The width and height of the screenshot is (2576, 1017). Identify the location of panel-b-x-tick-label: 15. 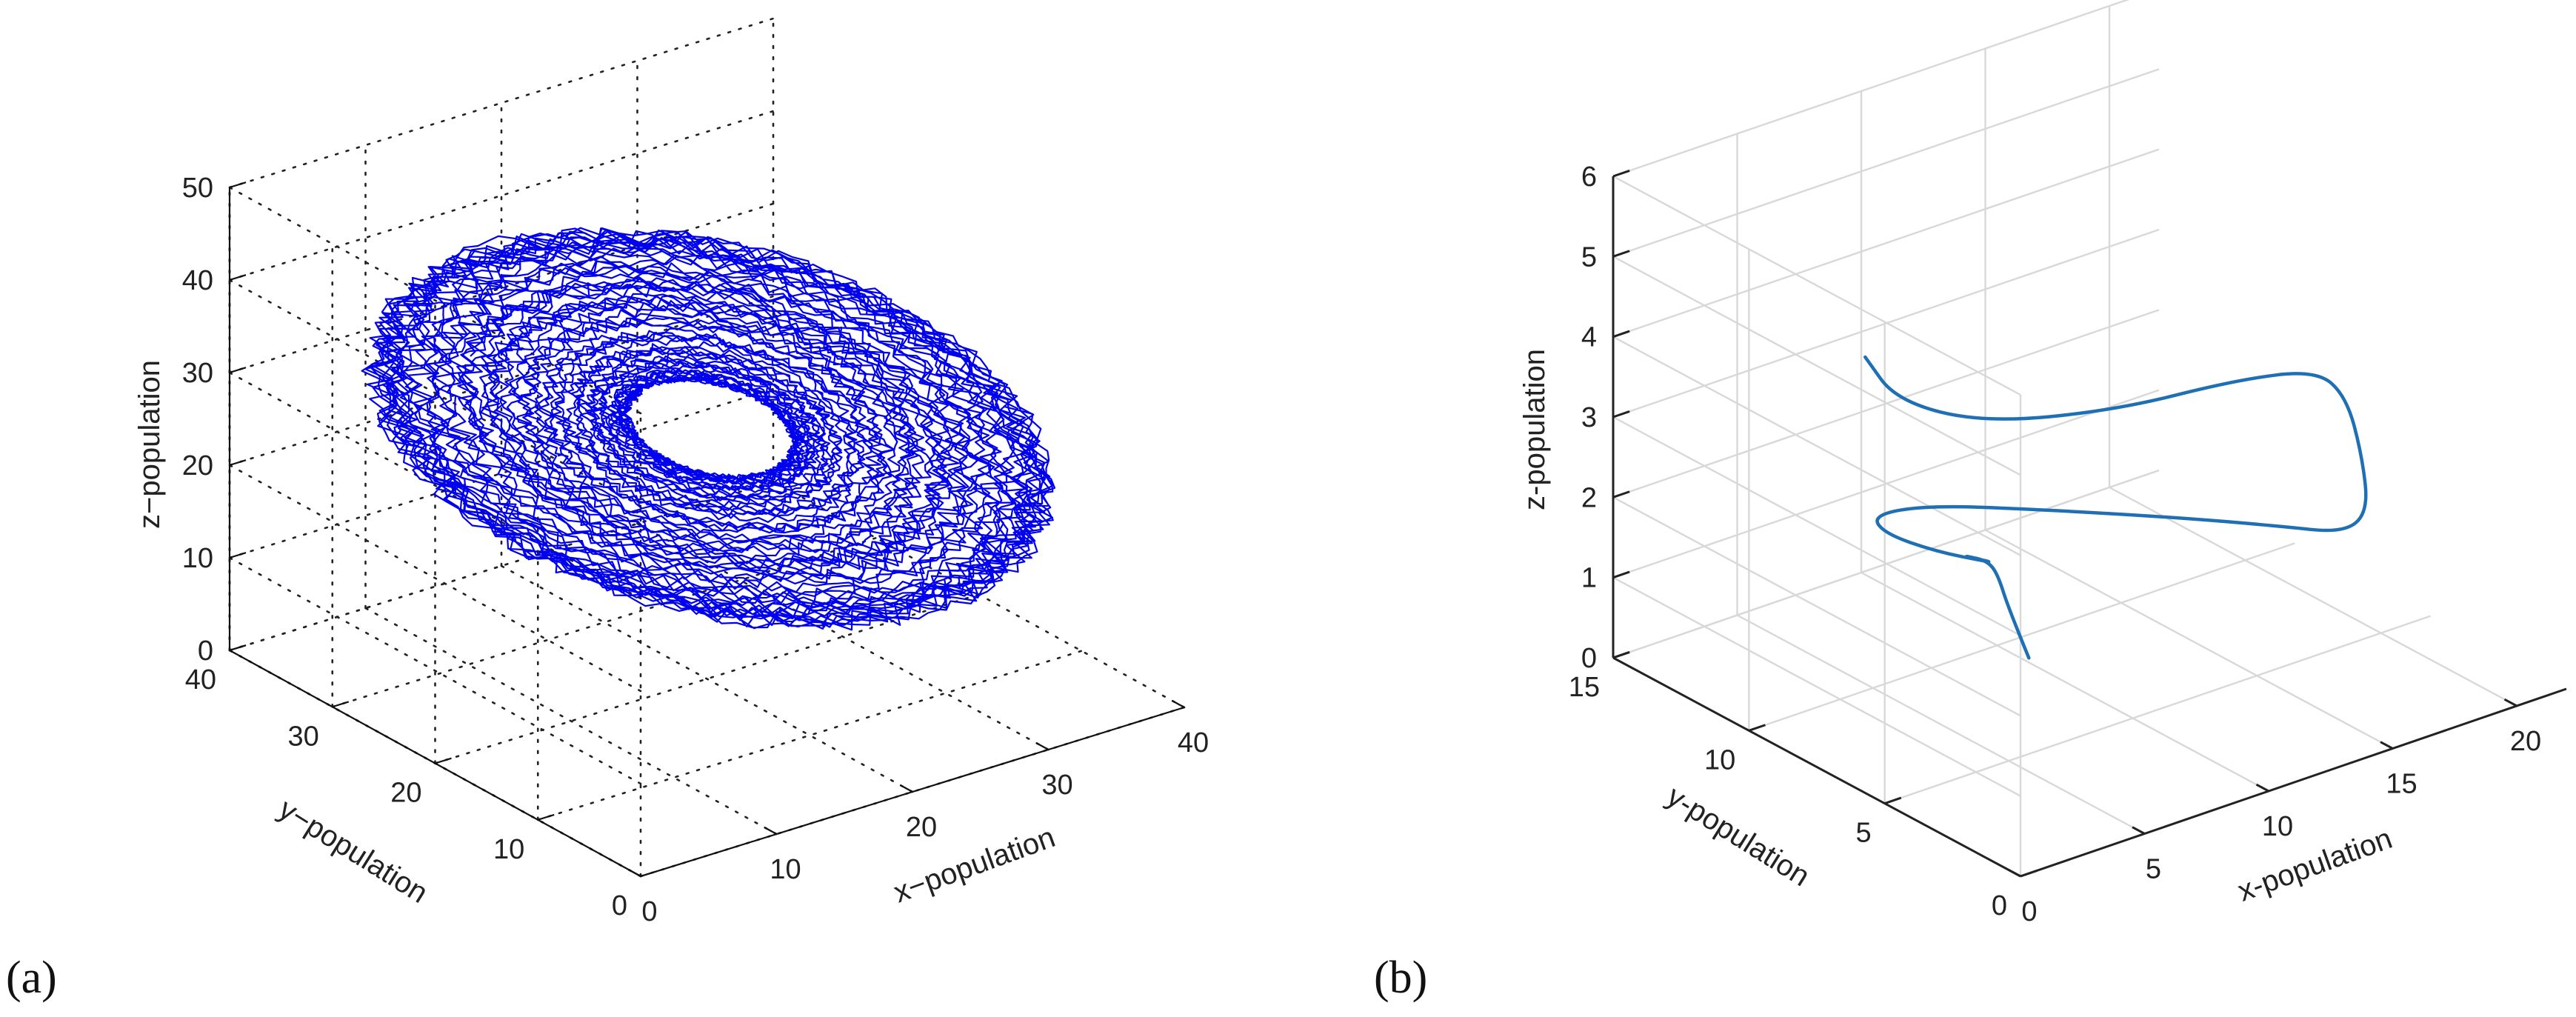
(2401, 785).